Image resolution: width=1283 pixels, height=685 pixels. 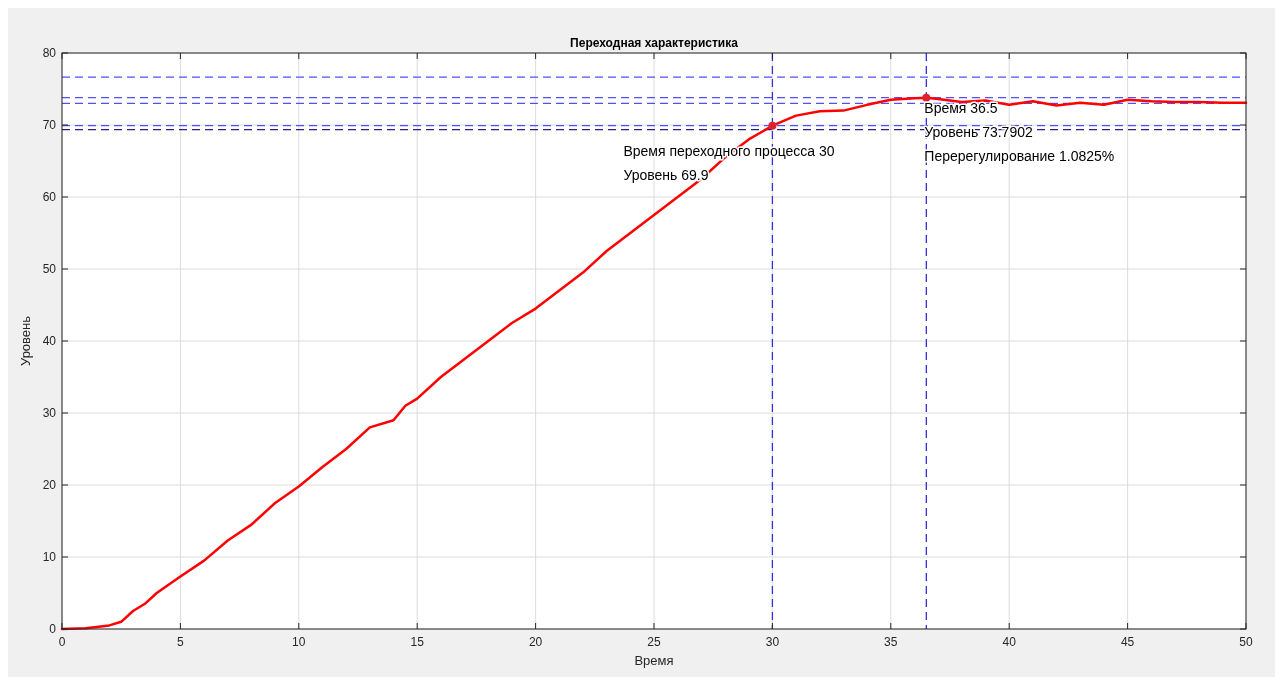 What do you see at coordinates (181, 642) in the screenshot?
I see `x-tick-label: 5` at bounding box center [181, 642].